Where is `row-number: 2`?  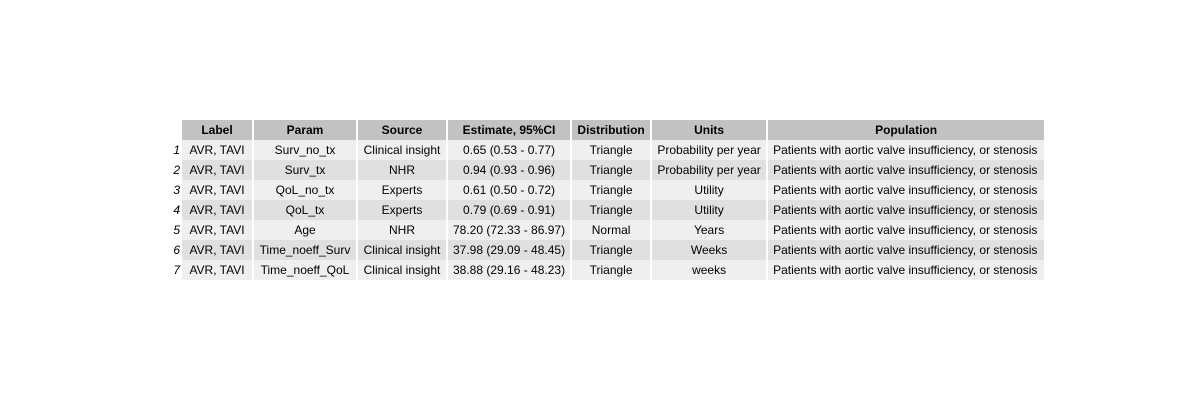 row-number: 2 is located at coordinates (176, 170).